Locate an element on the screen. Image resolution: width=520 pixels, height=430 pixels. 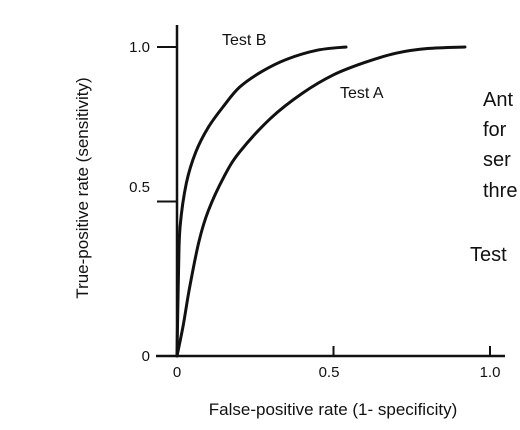
x-tick-label-1: 1.0 is located at coordinates (490, 372).